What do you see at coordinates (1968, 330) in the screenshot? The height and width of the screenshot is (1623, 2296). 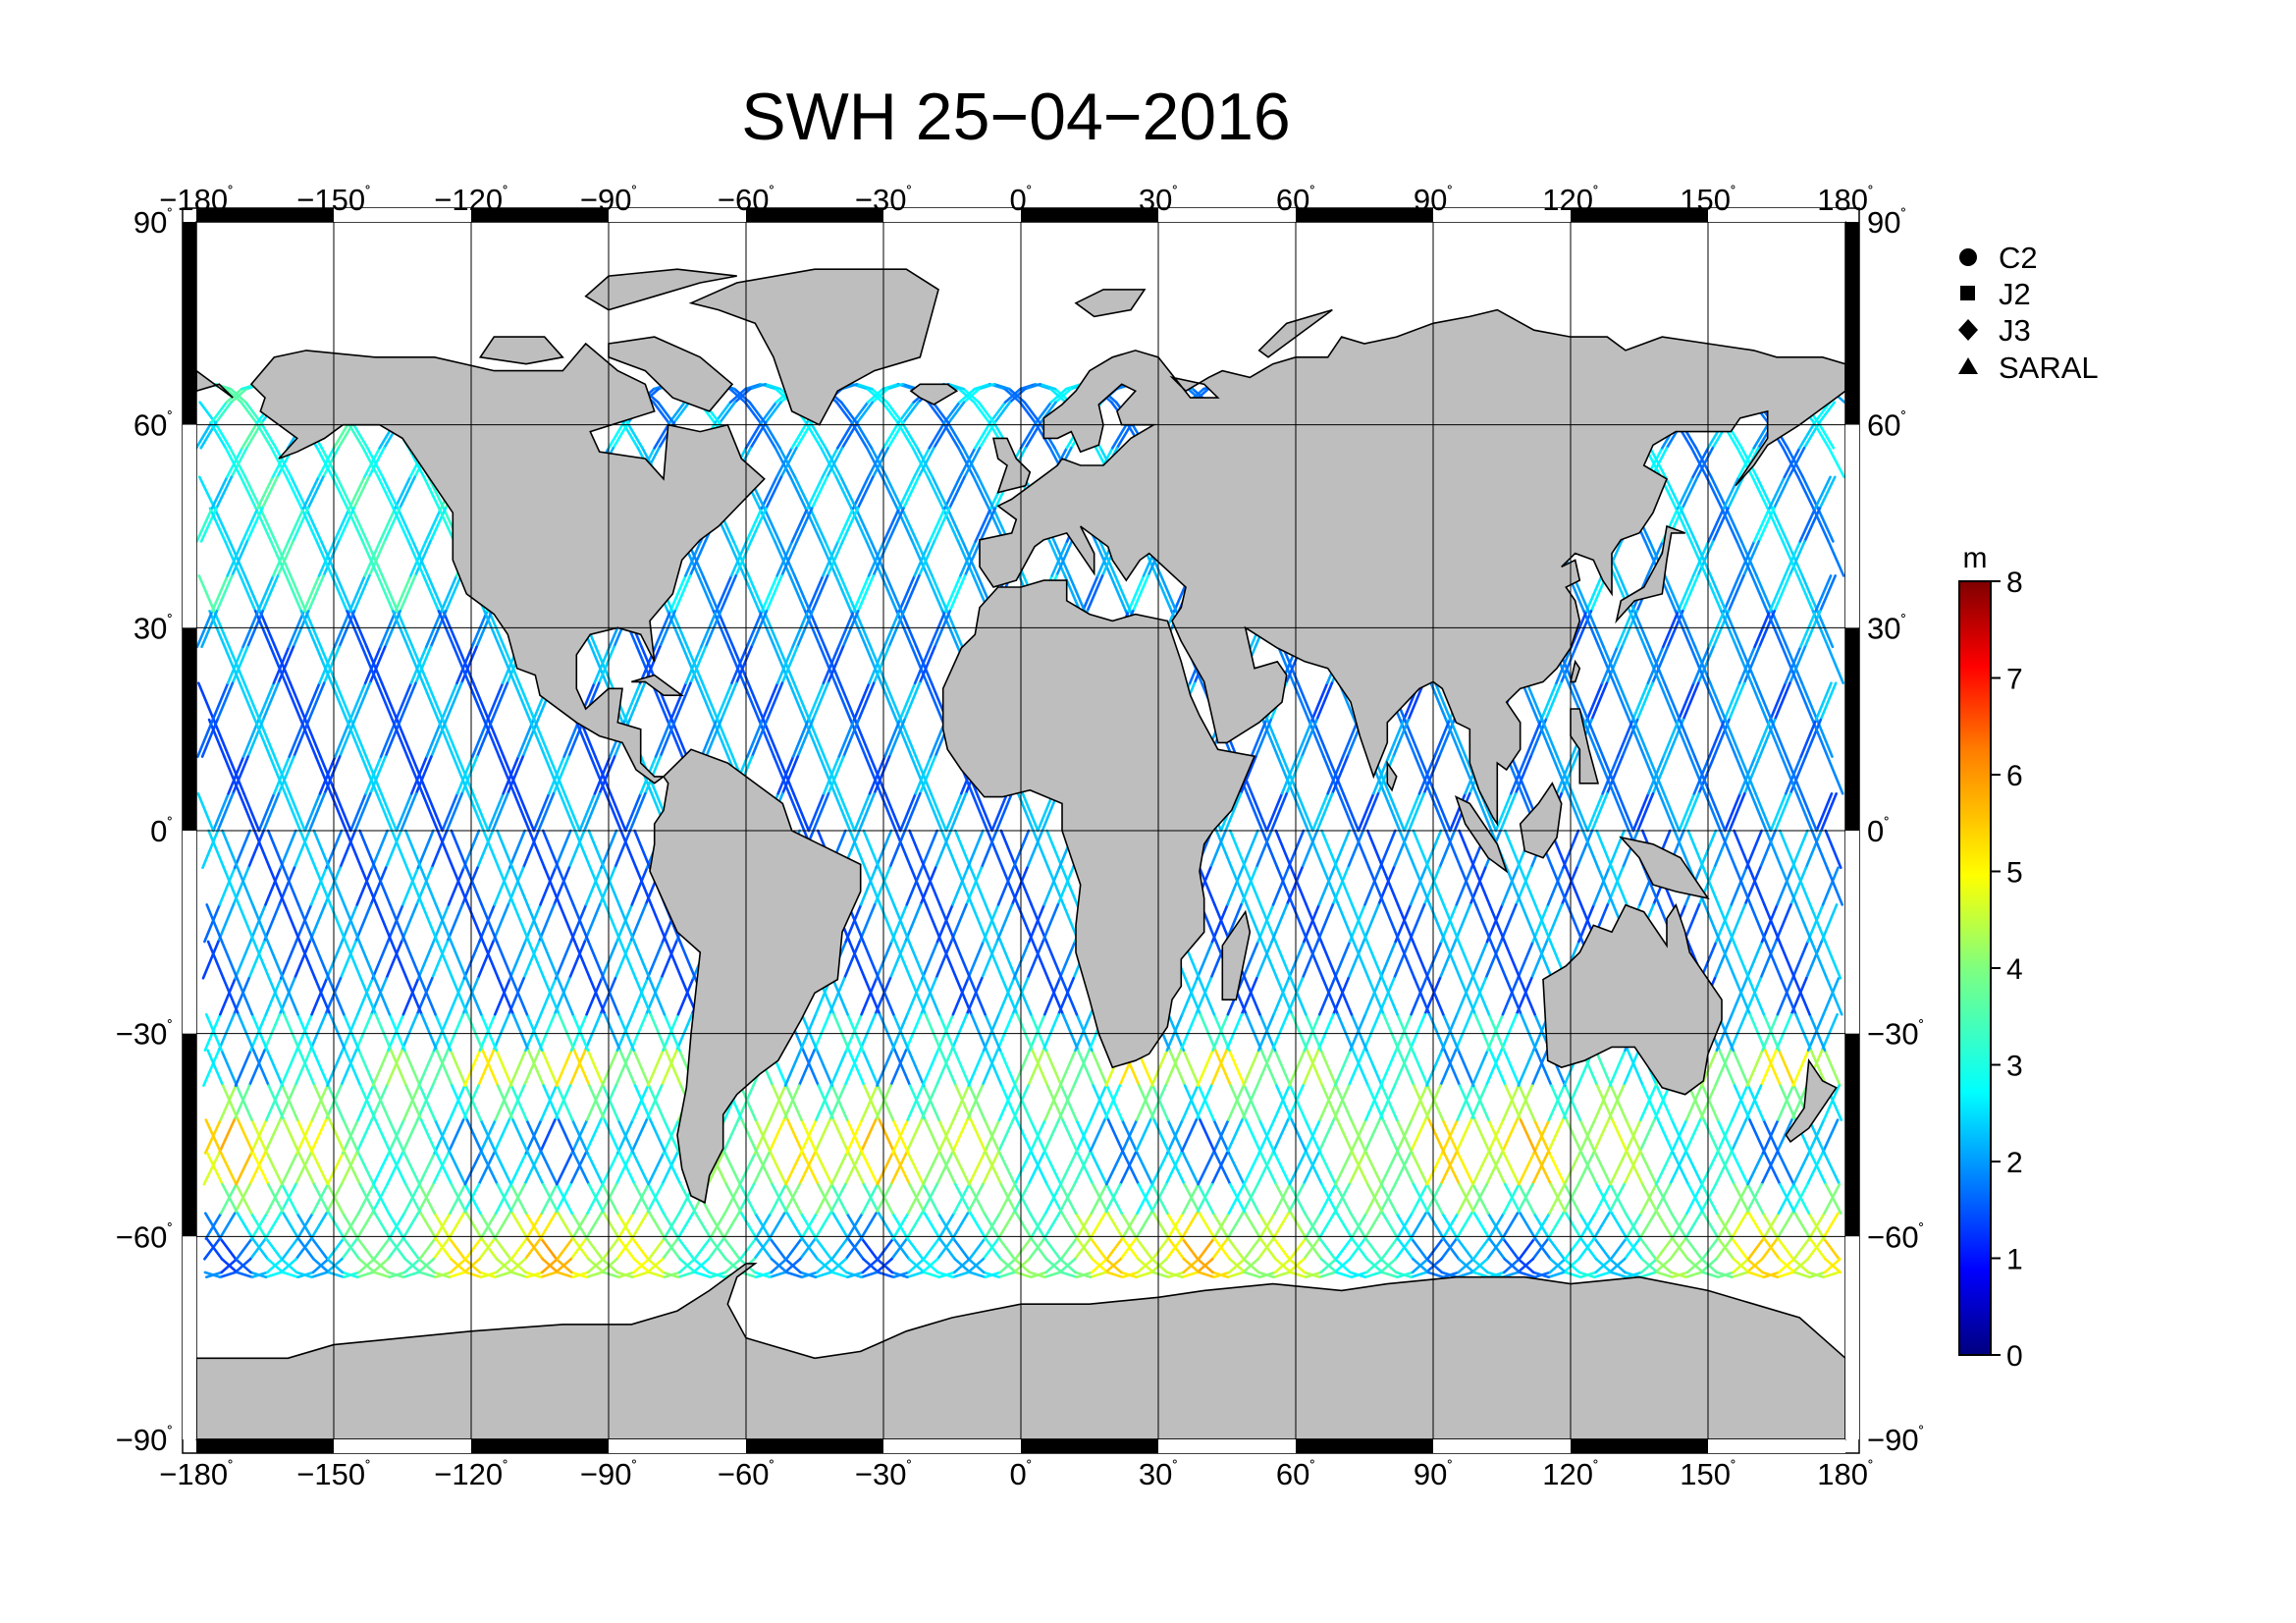 I see `diamond-marker-icon` at bounding box center [1968, 330].